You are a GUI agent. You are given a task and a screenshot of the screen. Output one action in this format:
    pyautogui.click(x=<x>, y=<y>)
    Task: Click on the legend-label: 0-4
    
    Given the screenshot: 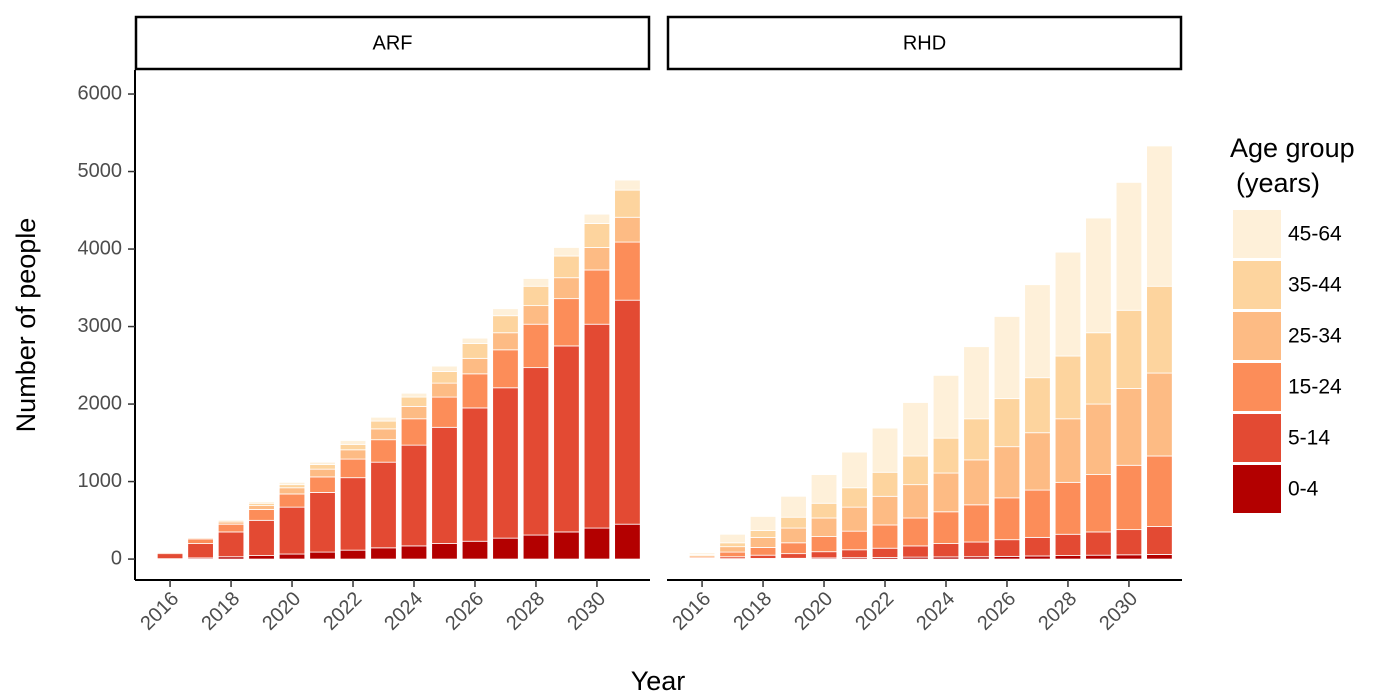 What is the action you would take?
    pyautogui.click(x=1303, y=489)
    